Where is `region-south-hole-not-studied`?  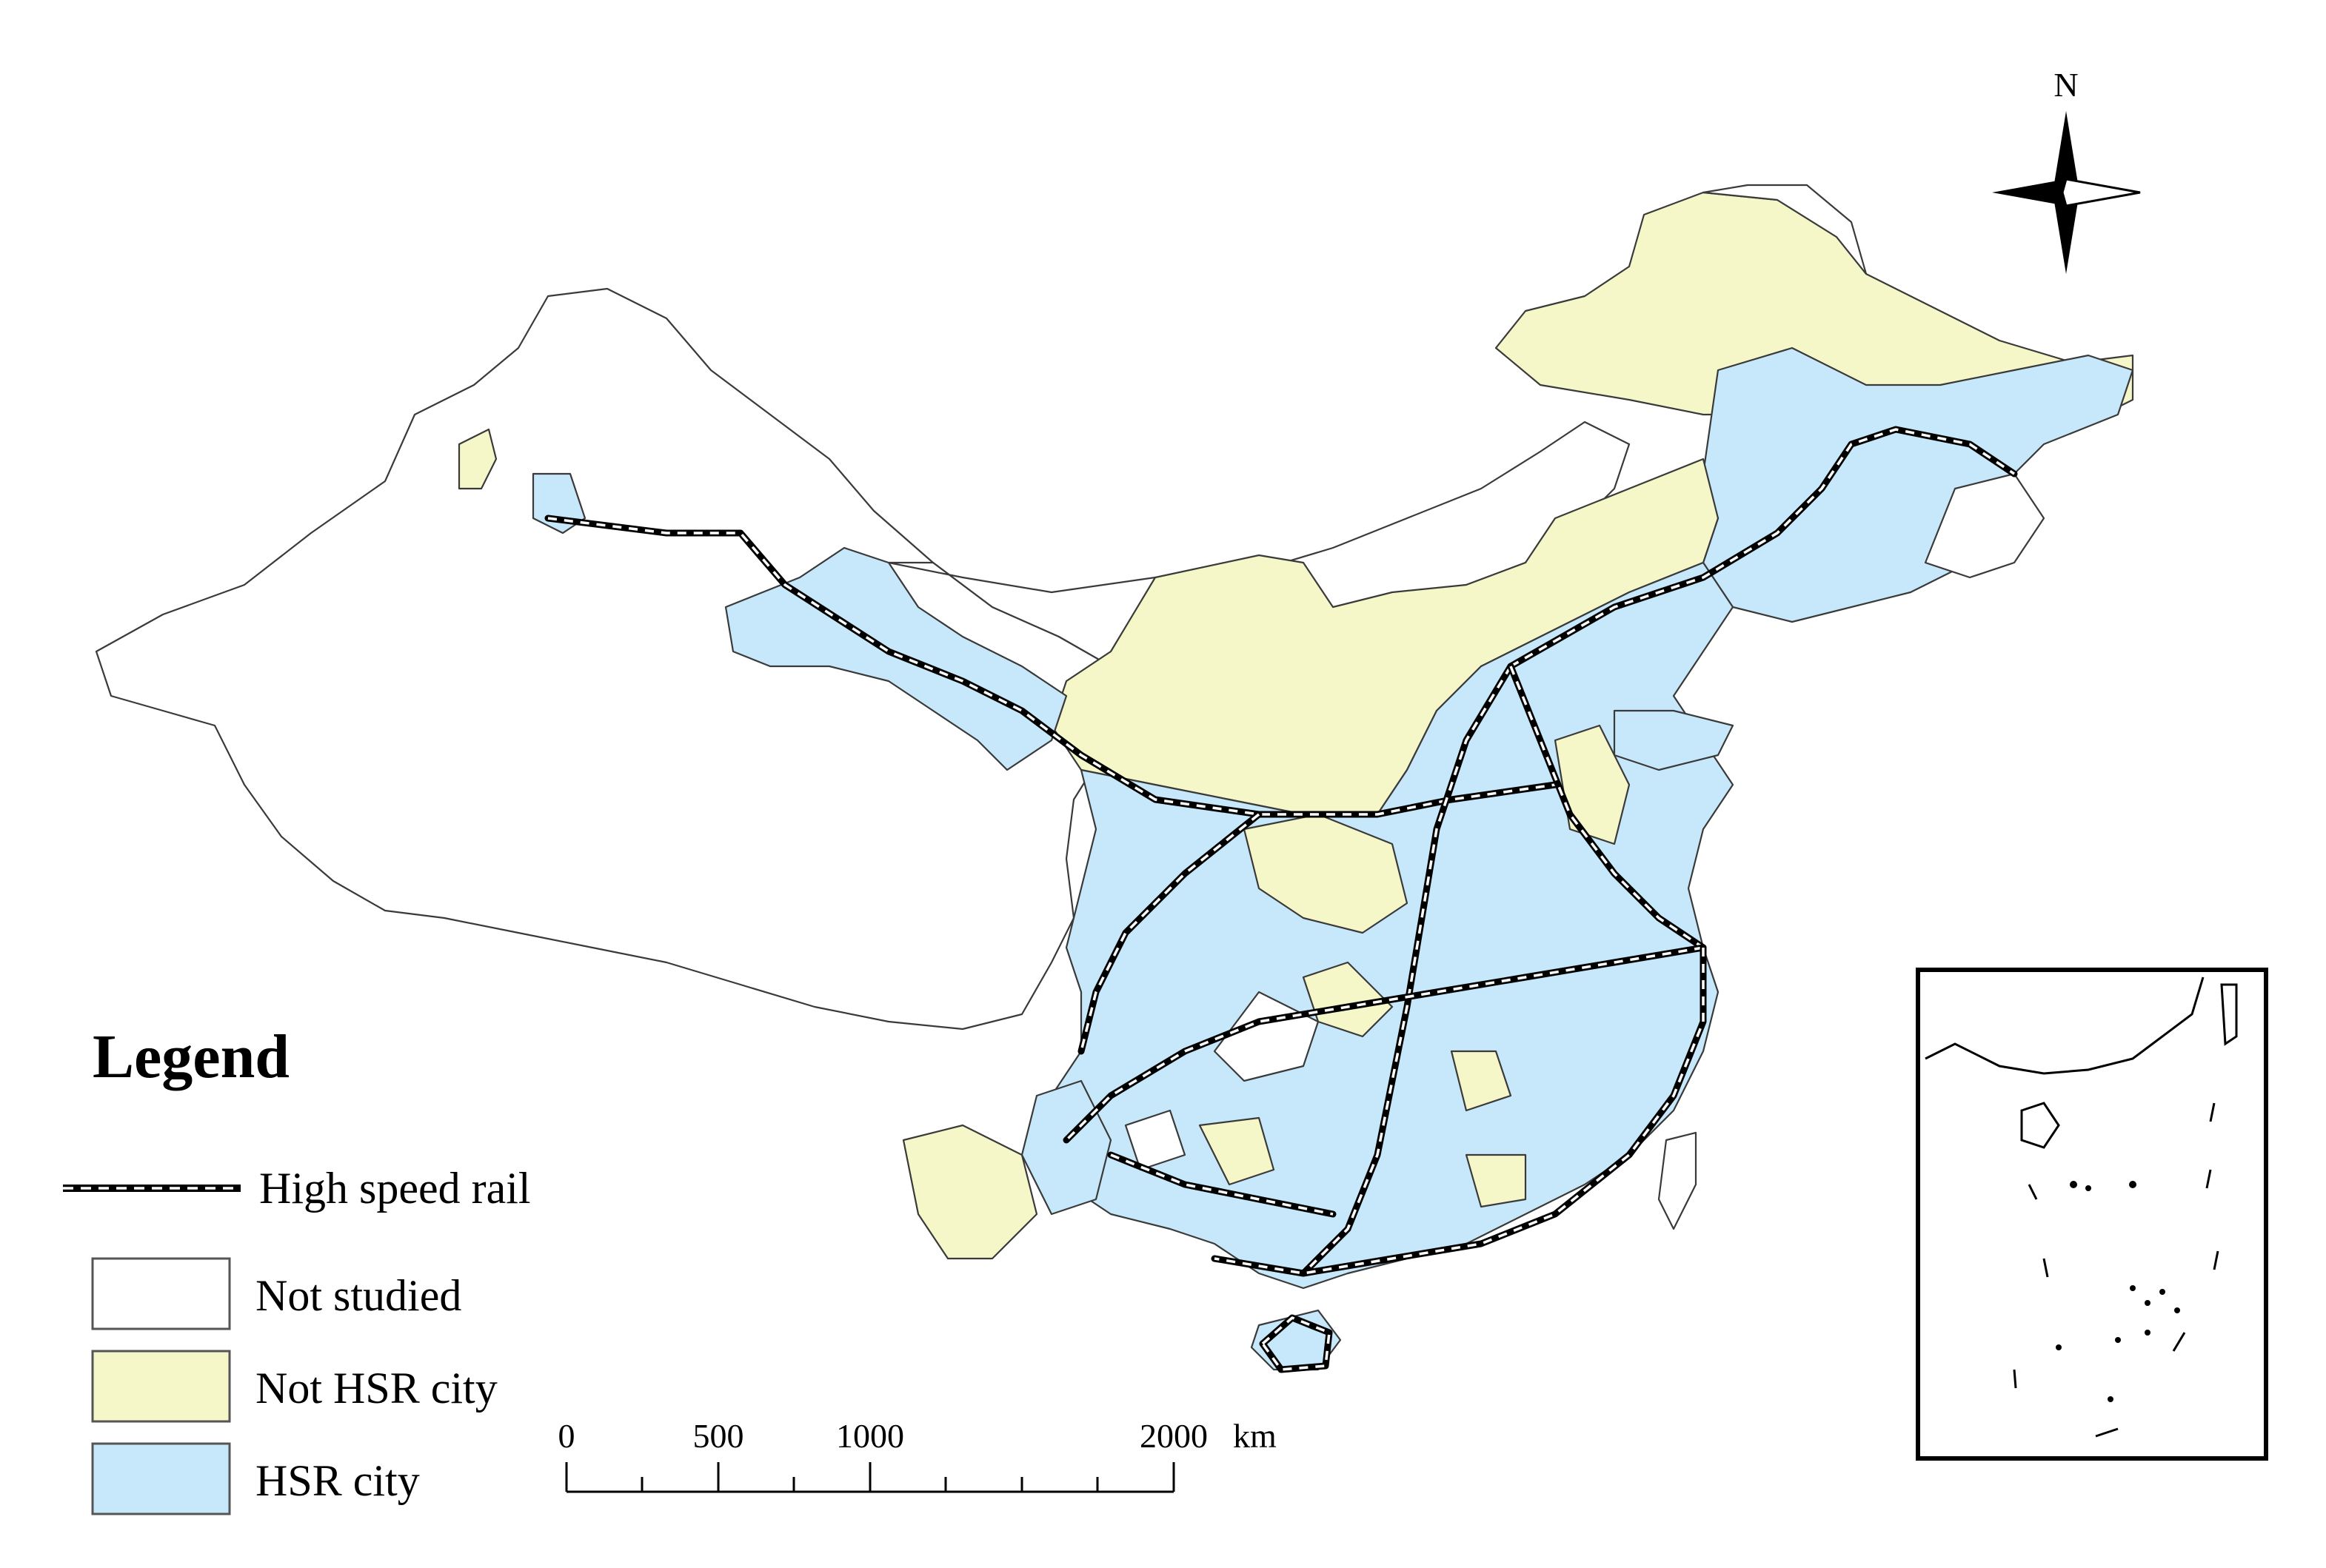 region-south-hole-not-studied is located at coordinates (1155, 1140).